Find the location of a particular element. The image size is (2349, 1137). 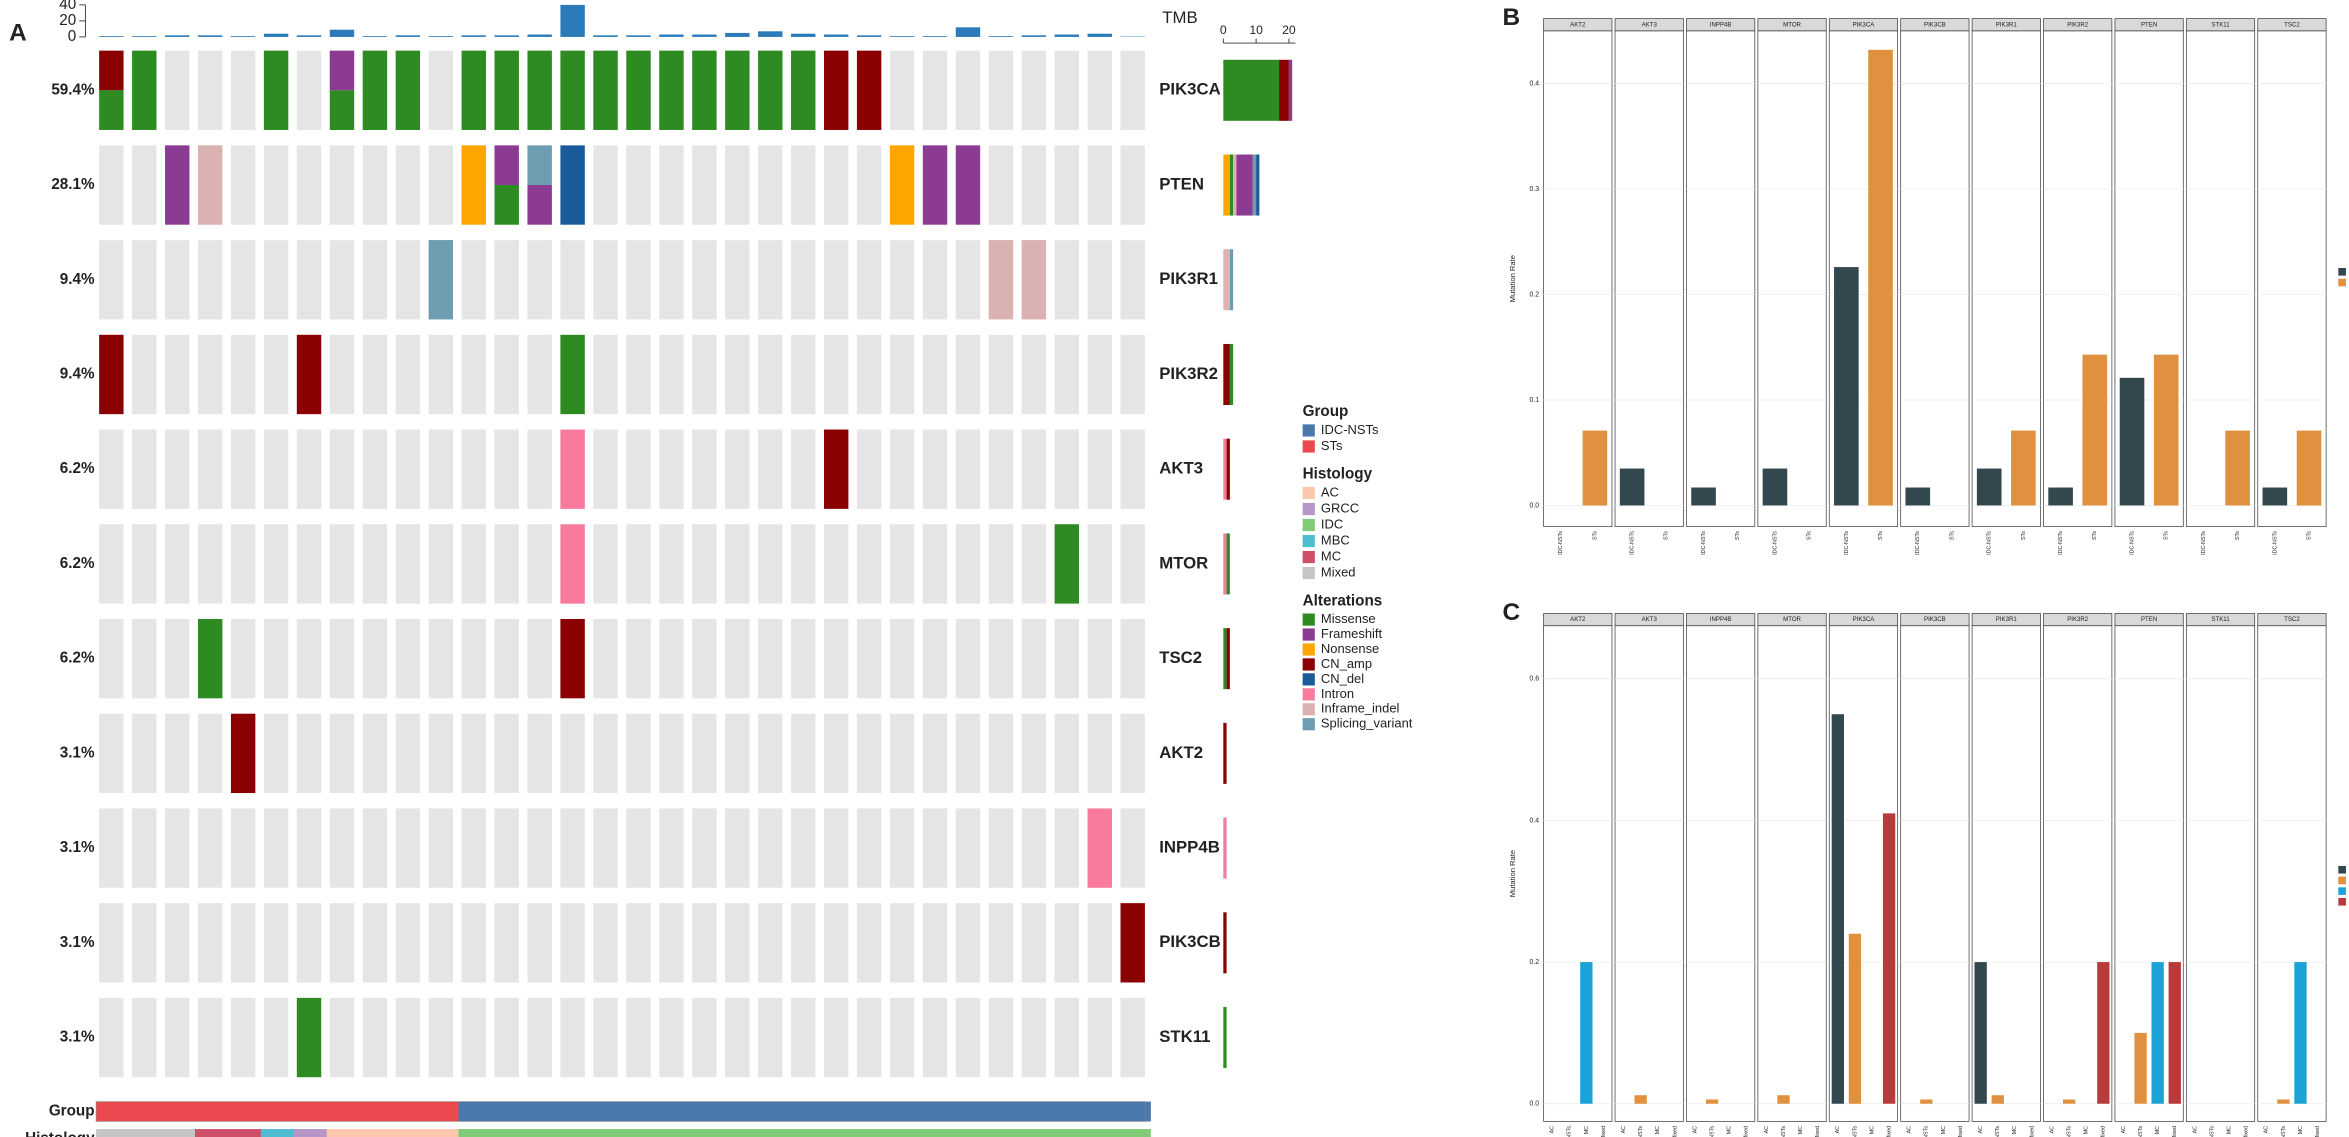

y-tick-label: 0.2 is located at coordinates (1535, 294).